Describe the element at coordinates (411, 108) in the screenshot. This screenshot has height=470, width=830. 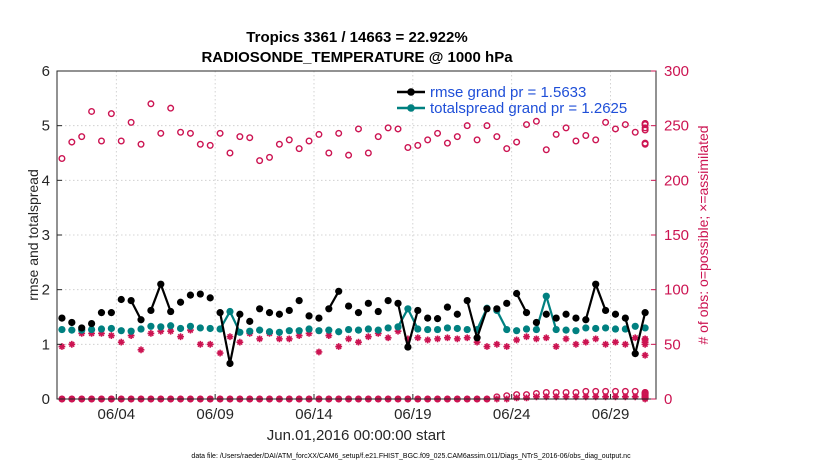
I see `legend-spread-marker` at that location.